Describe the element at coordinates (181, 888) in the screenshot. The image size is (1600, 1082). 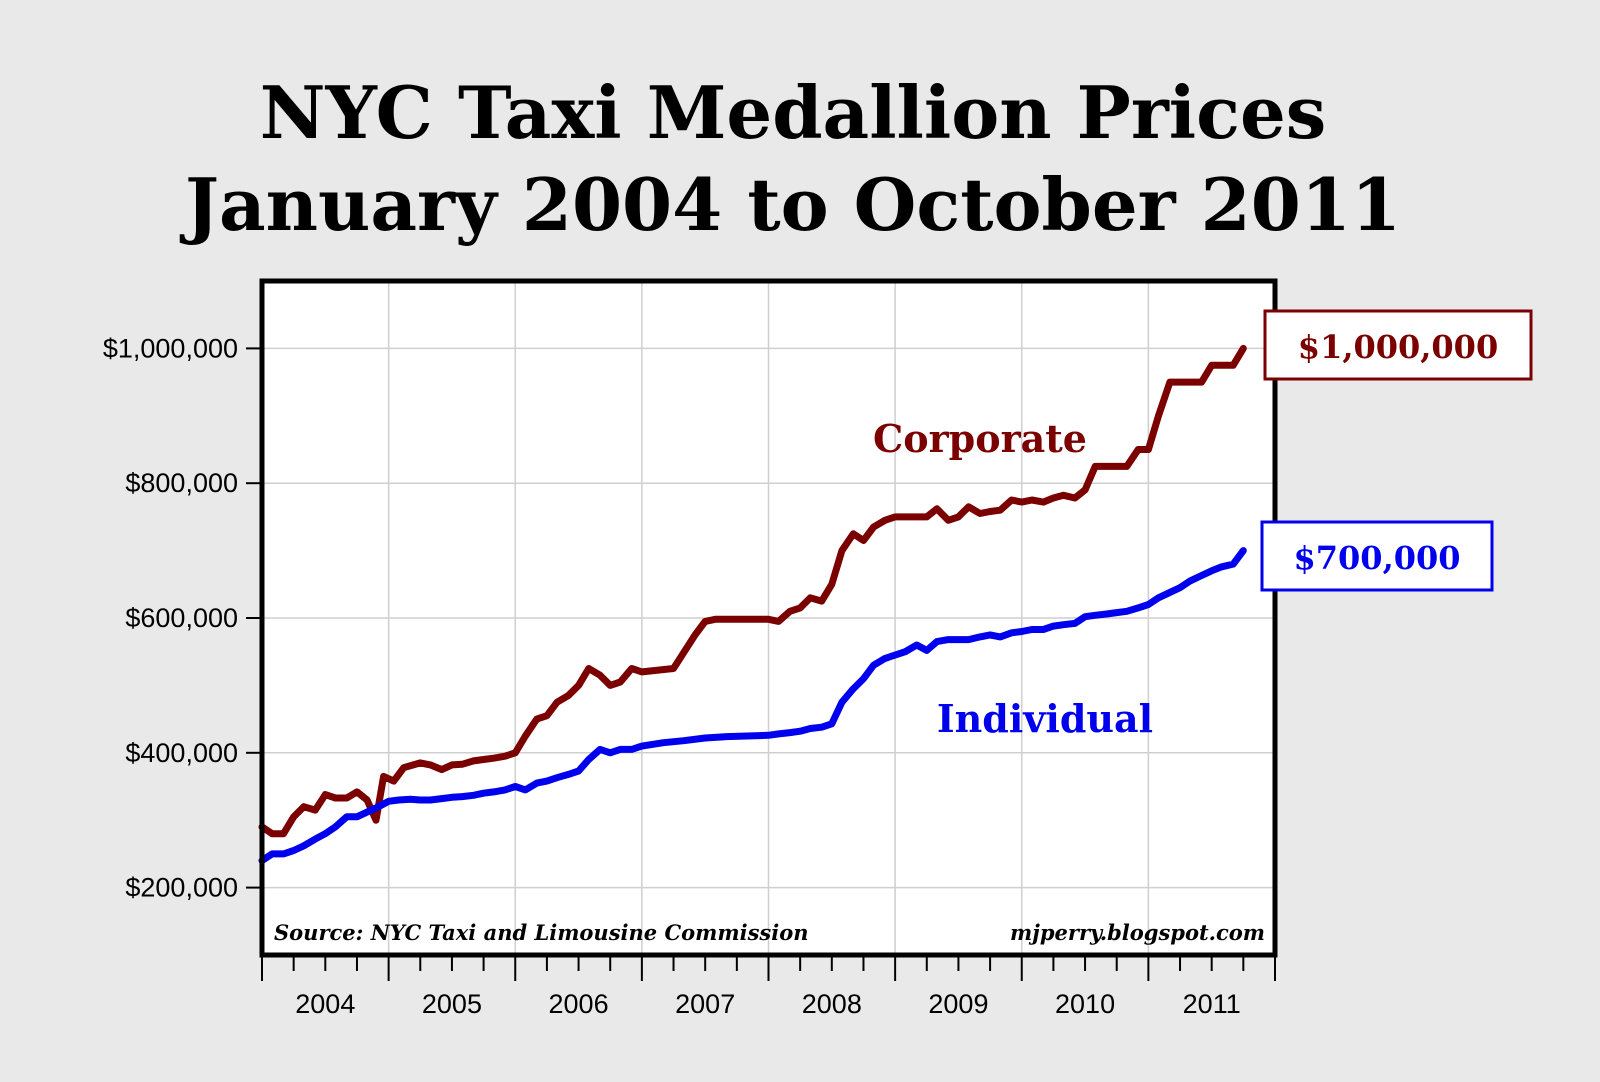
I see `y-tick-label: $200,000` at that location.